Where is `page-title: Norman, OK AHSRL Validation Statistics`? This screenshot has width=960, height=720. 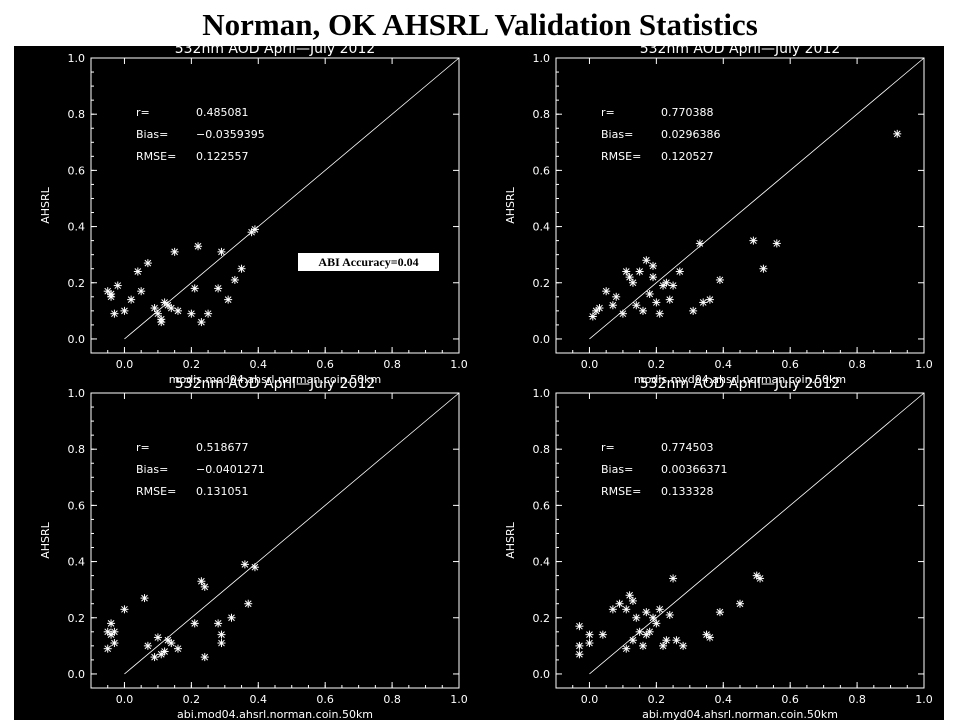
page-title: Norman, OK AHSRL Validation Statistics is located at coordinates (480, 24).